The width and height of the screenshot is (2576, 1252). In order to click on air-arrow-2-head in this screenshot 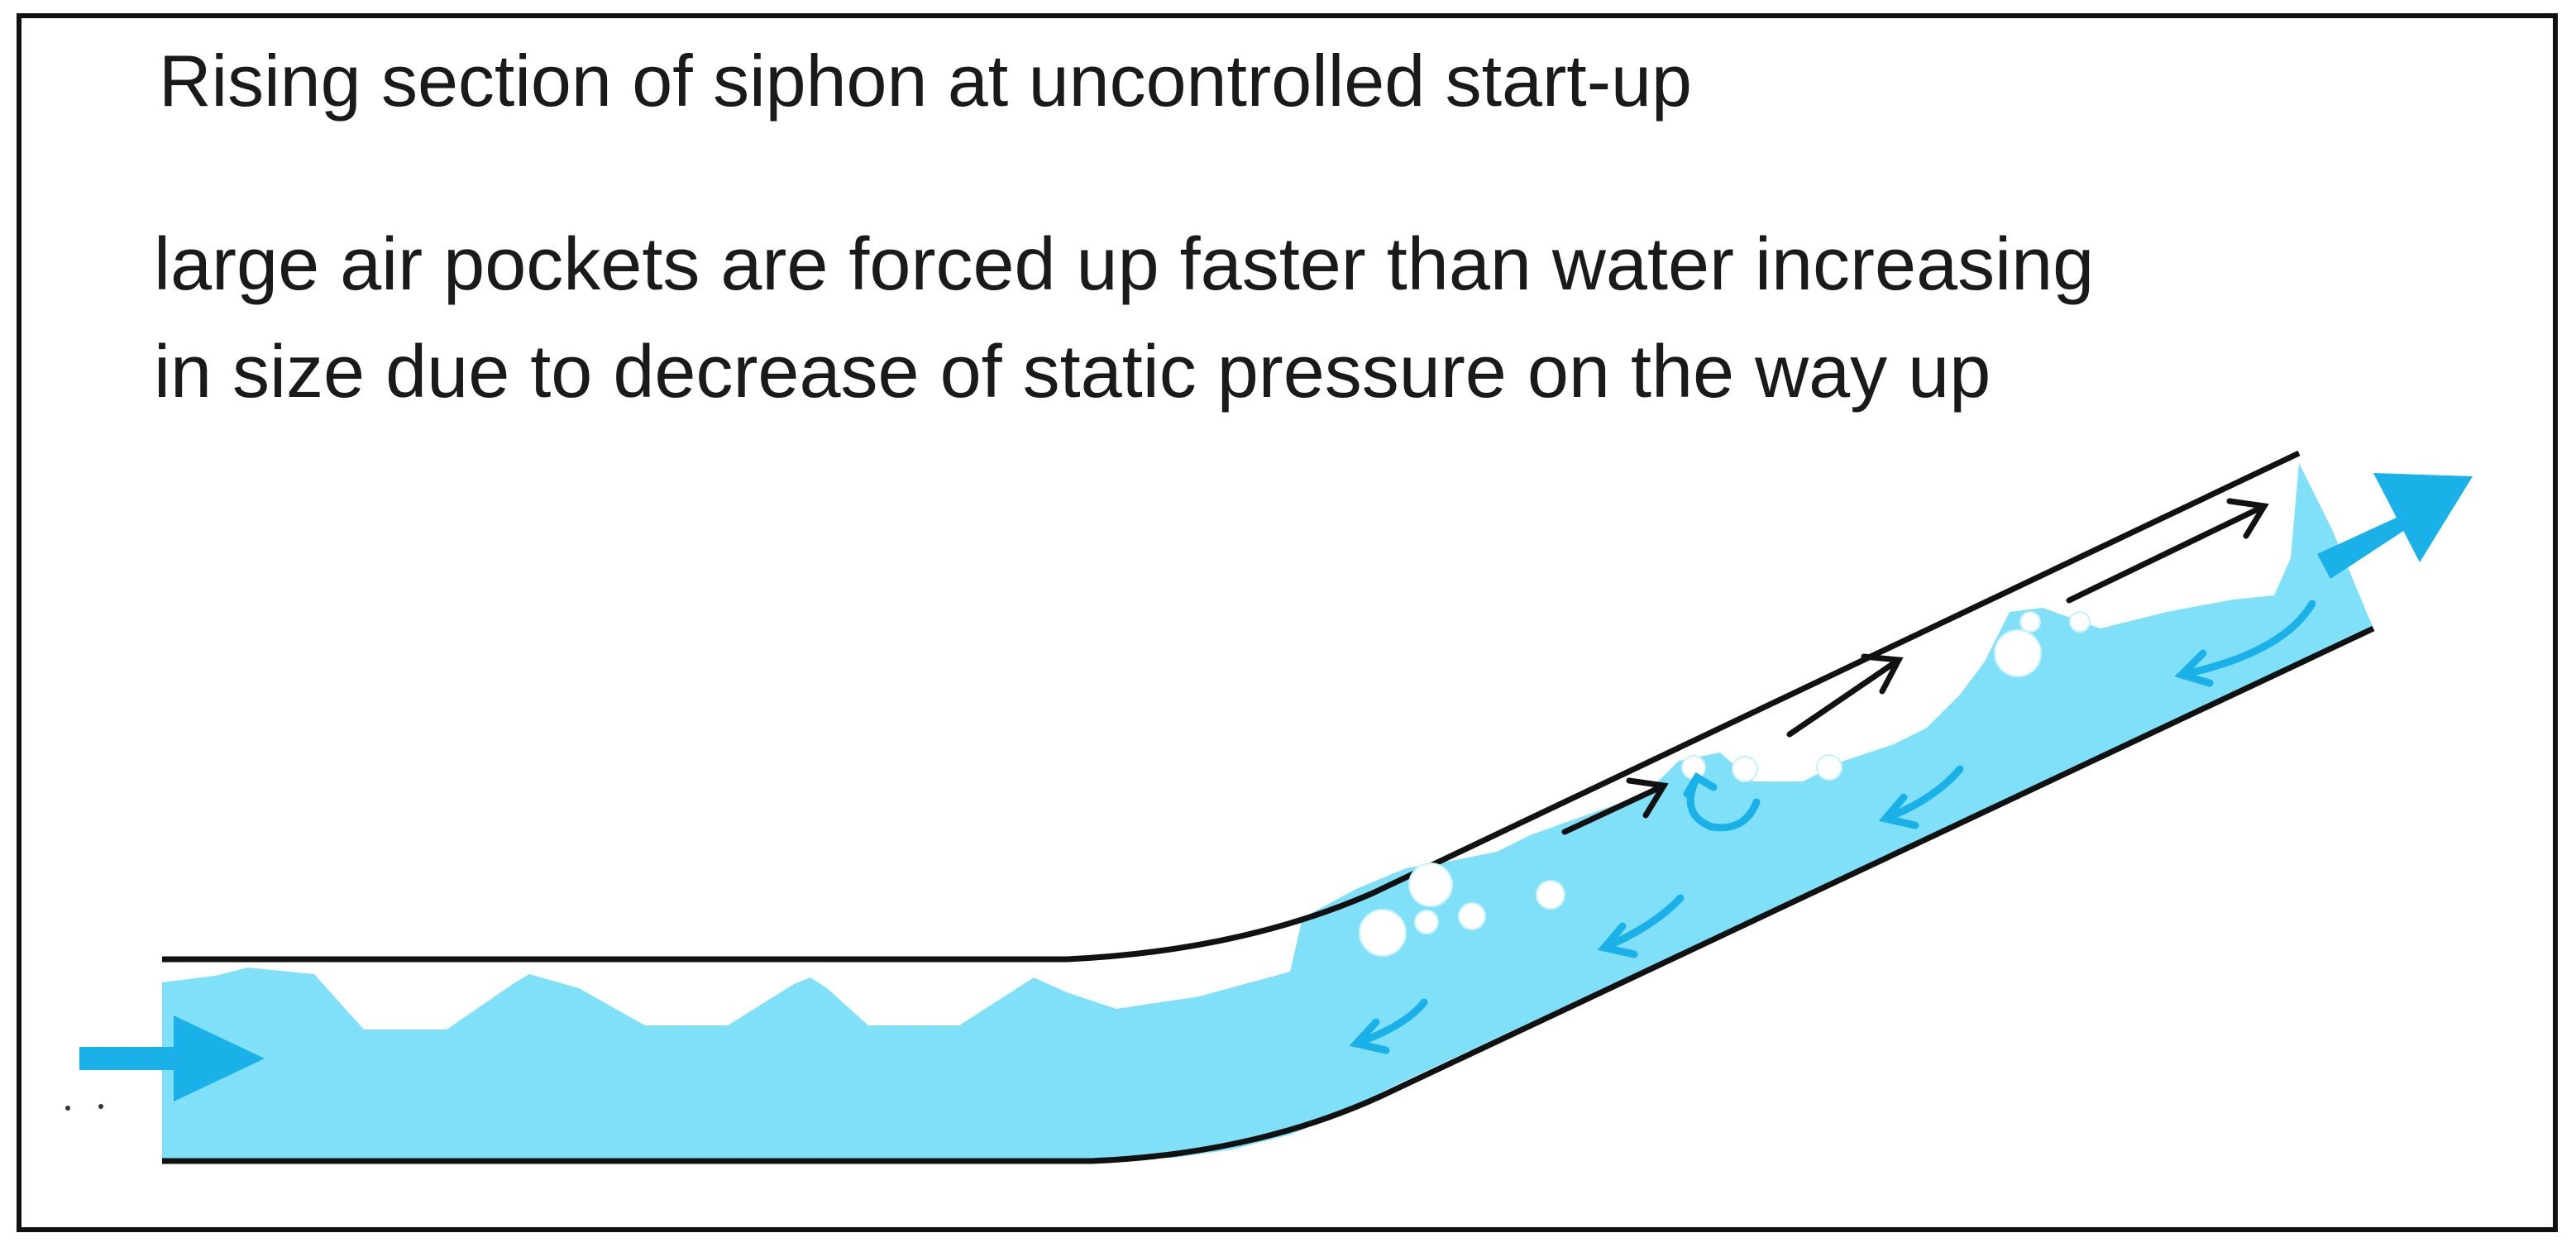, I will do `click(1882, 674)`.